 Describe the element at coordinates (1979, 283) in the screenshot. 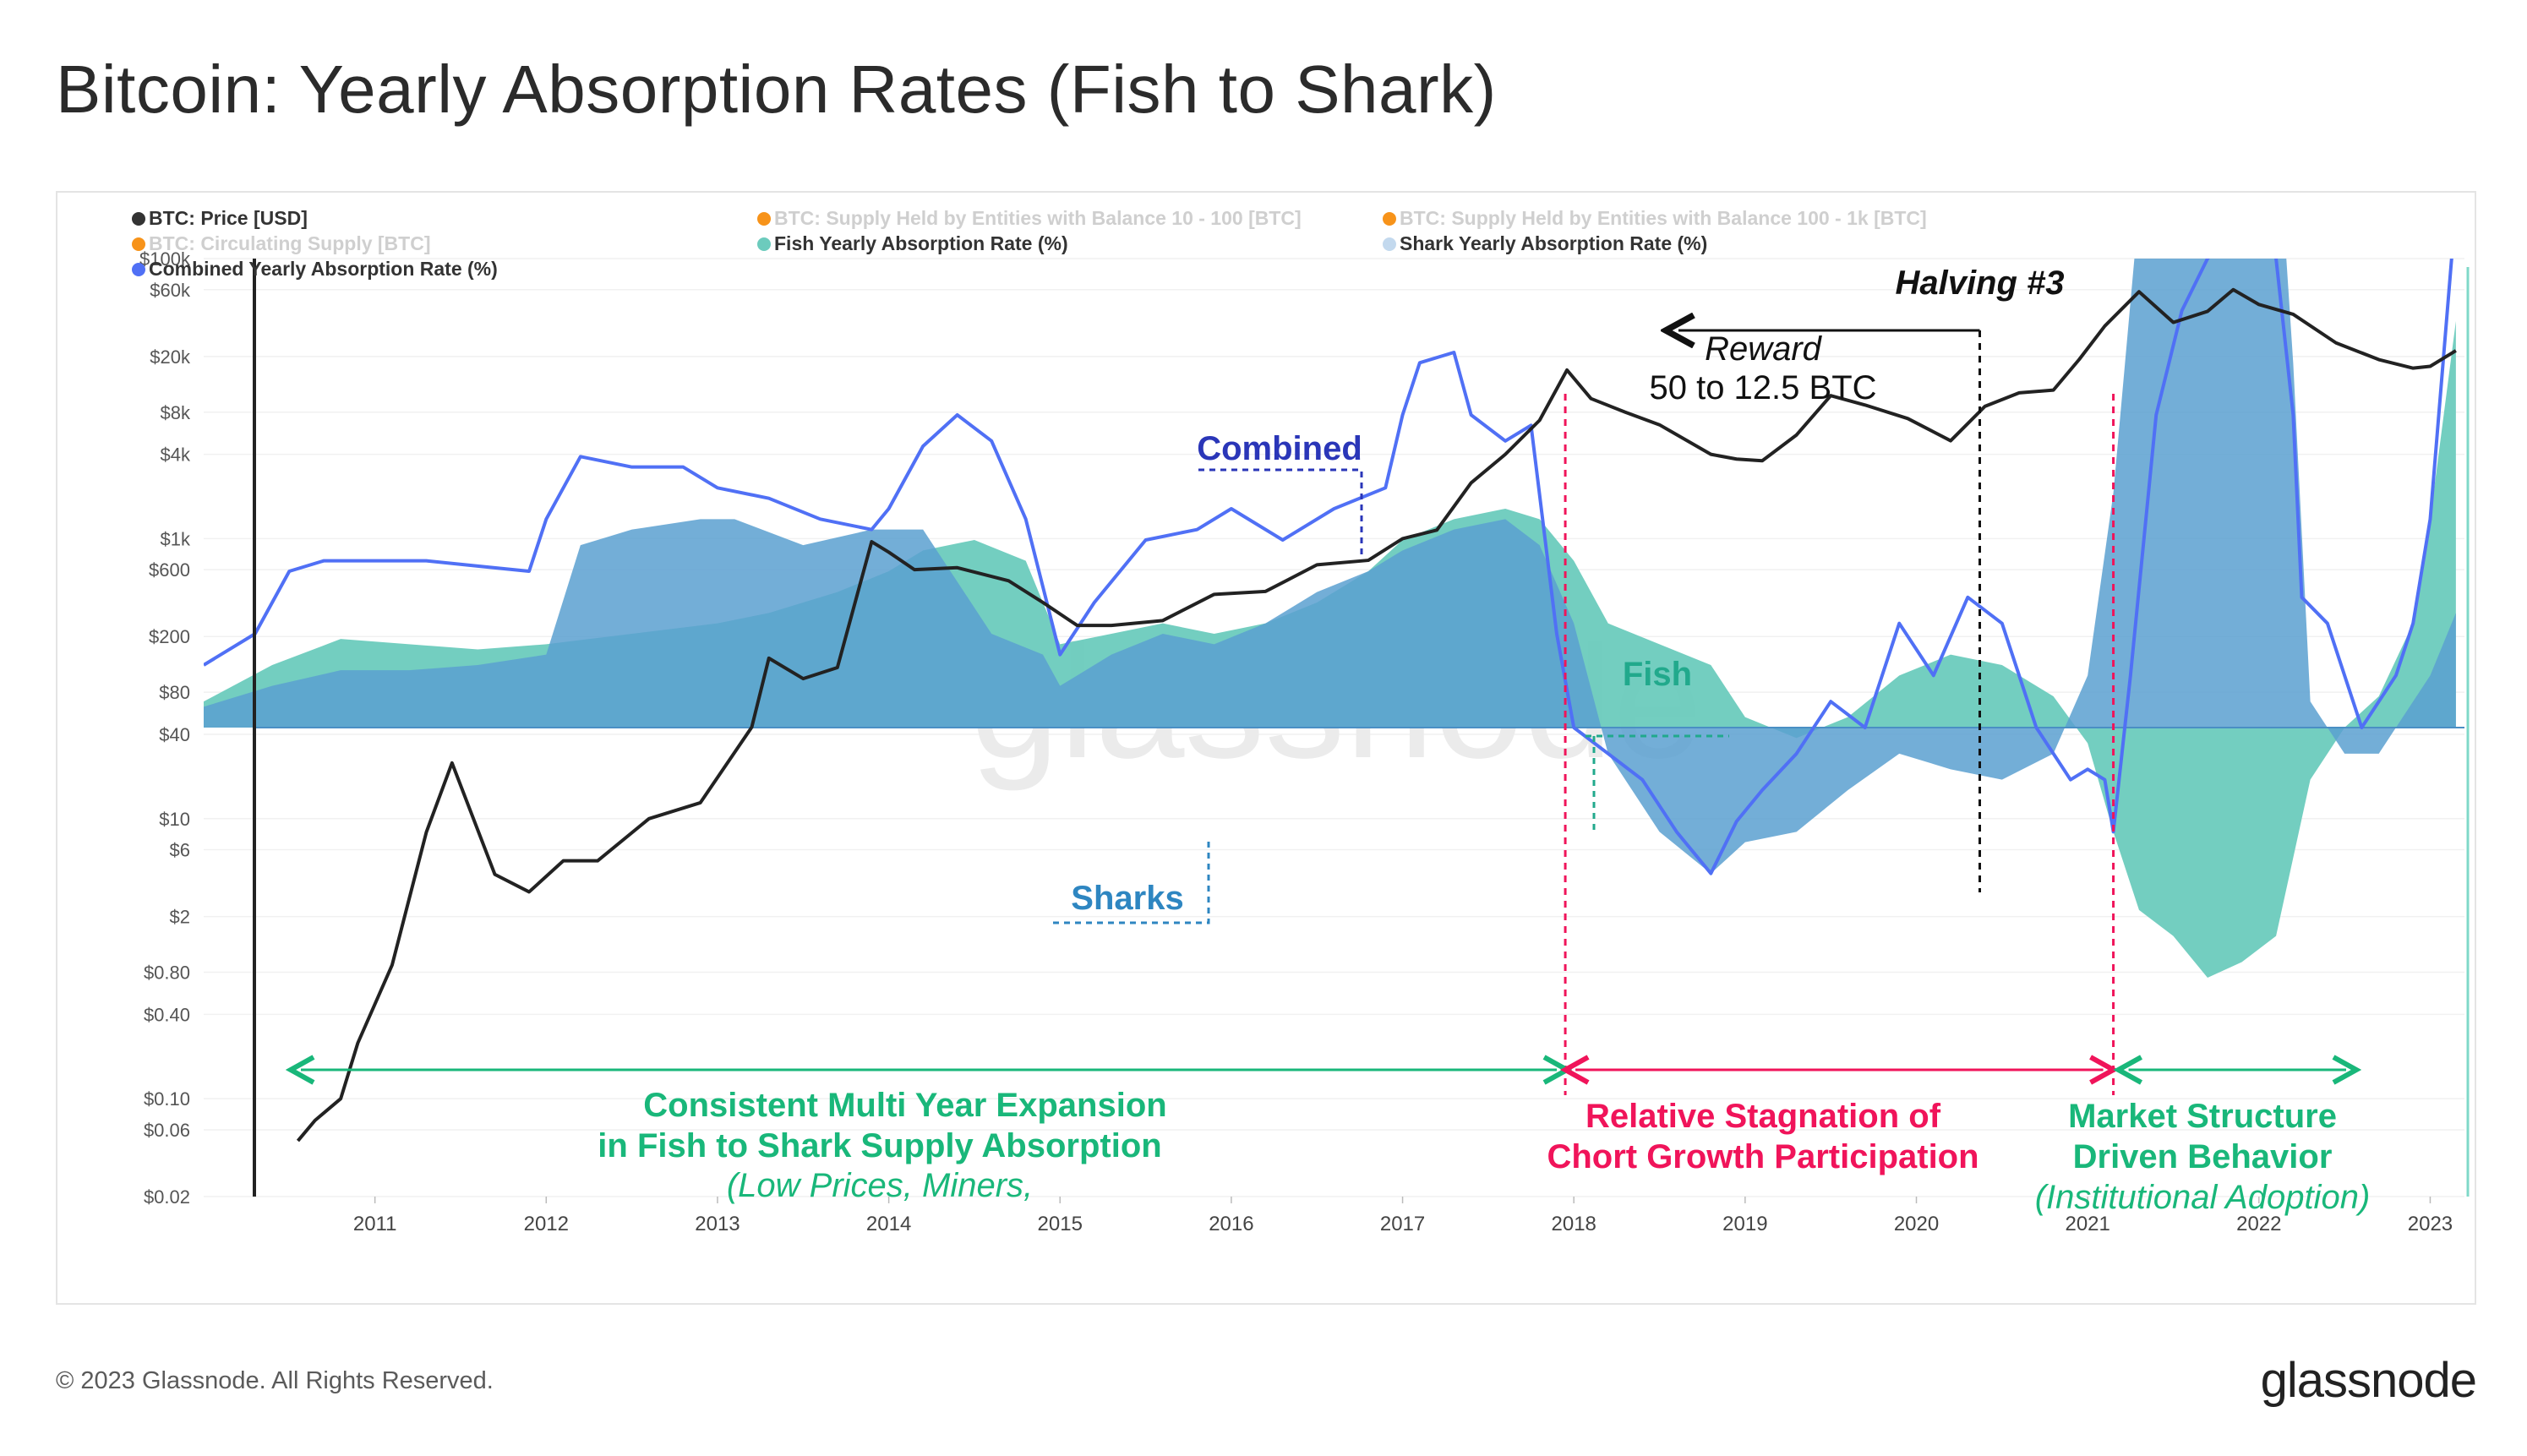

I see `halving-label: Halving #3` at that location.